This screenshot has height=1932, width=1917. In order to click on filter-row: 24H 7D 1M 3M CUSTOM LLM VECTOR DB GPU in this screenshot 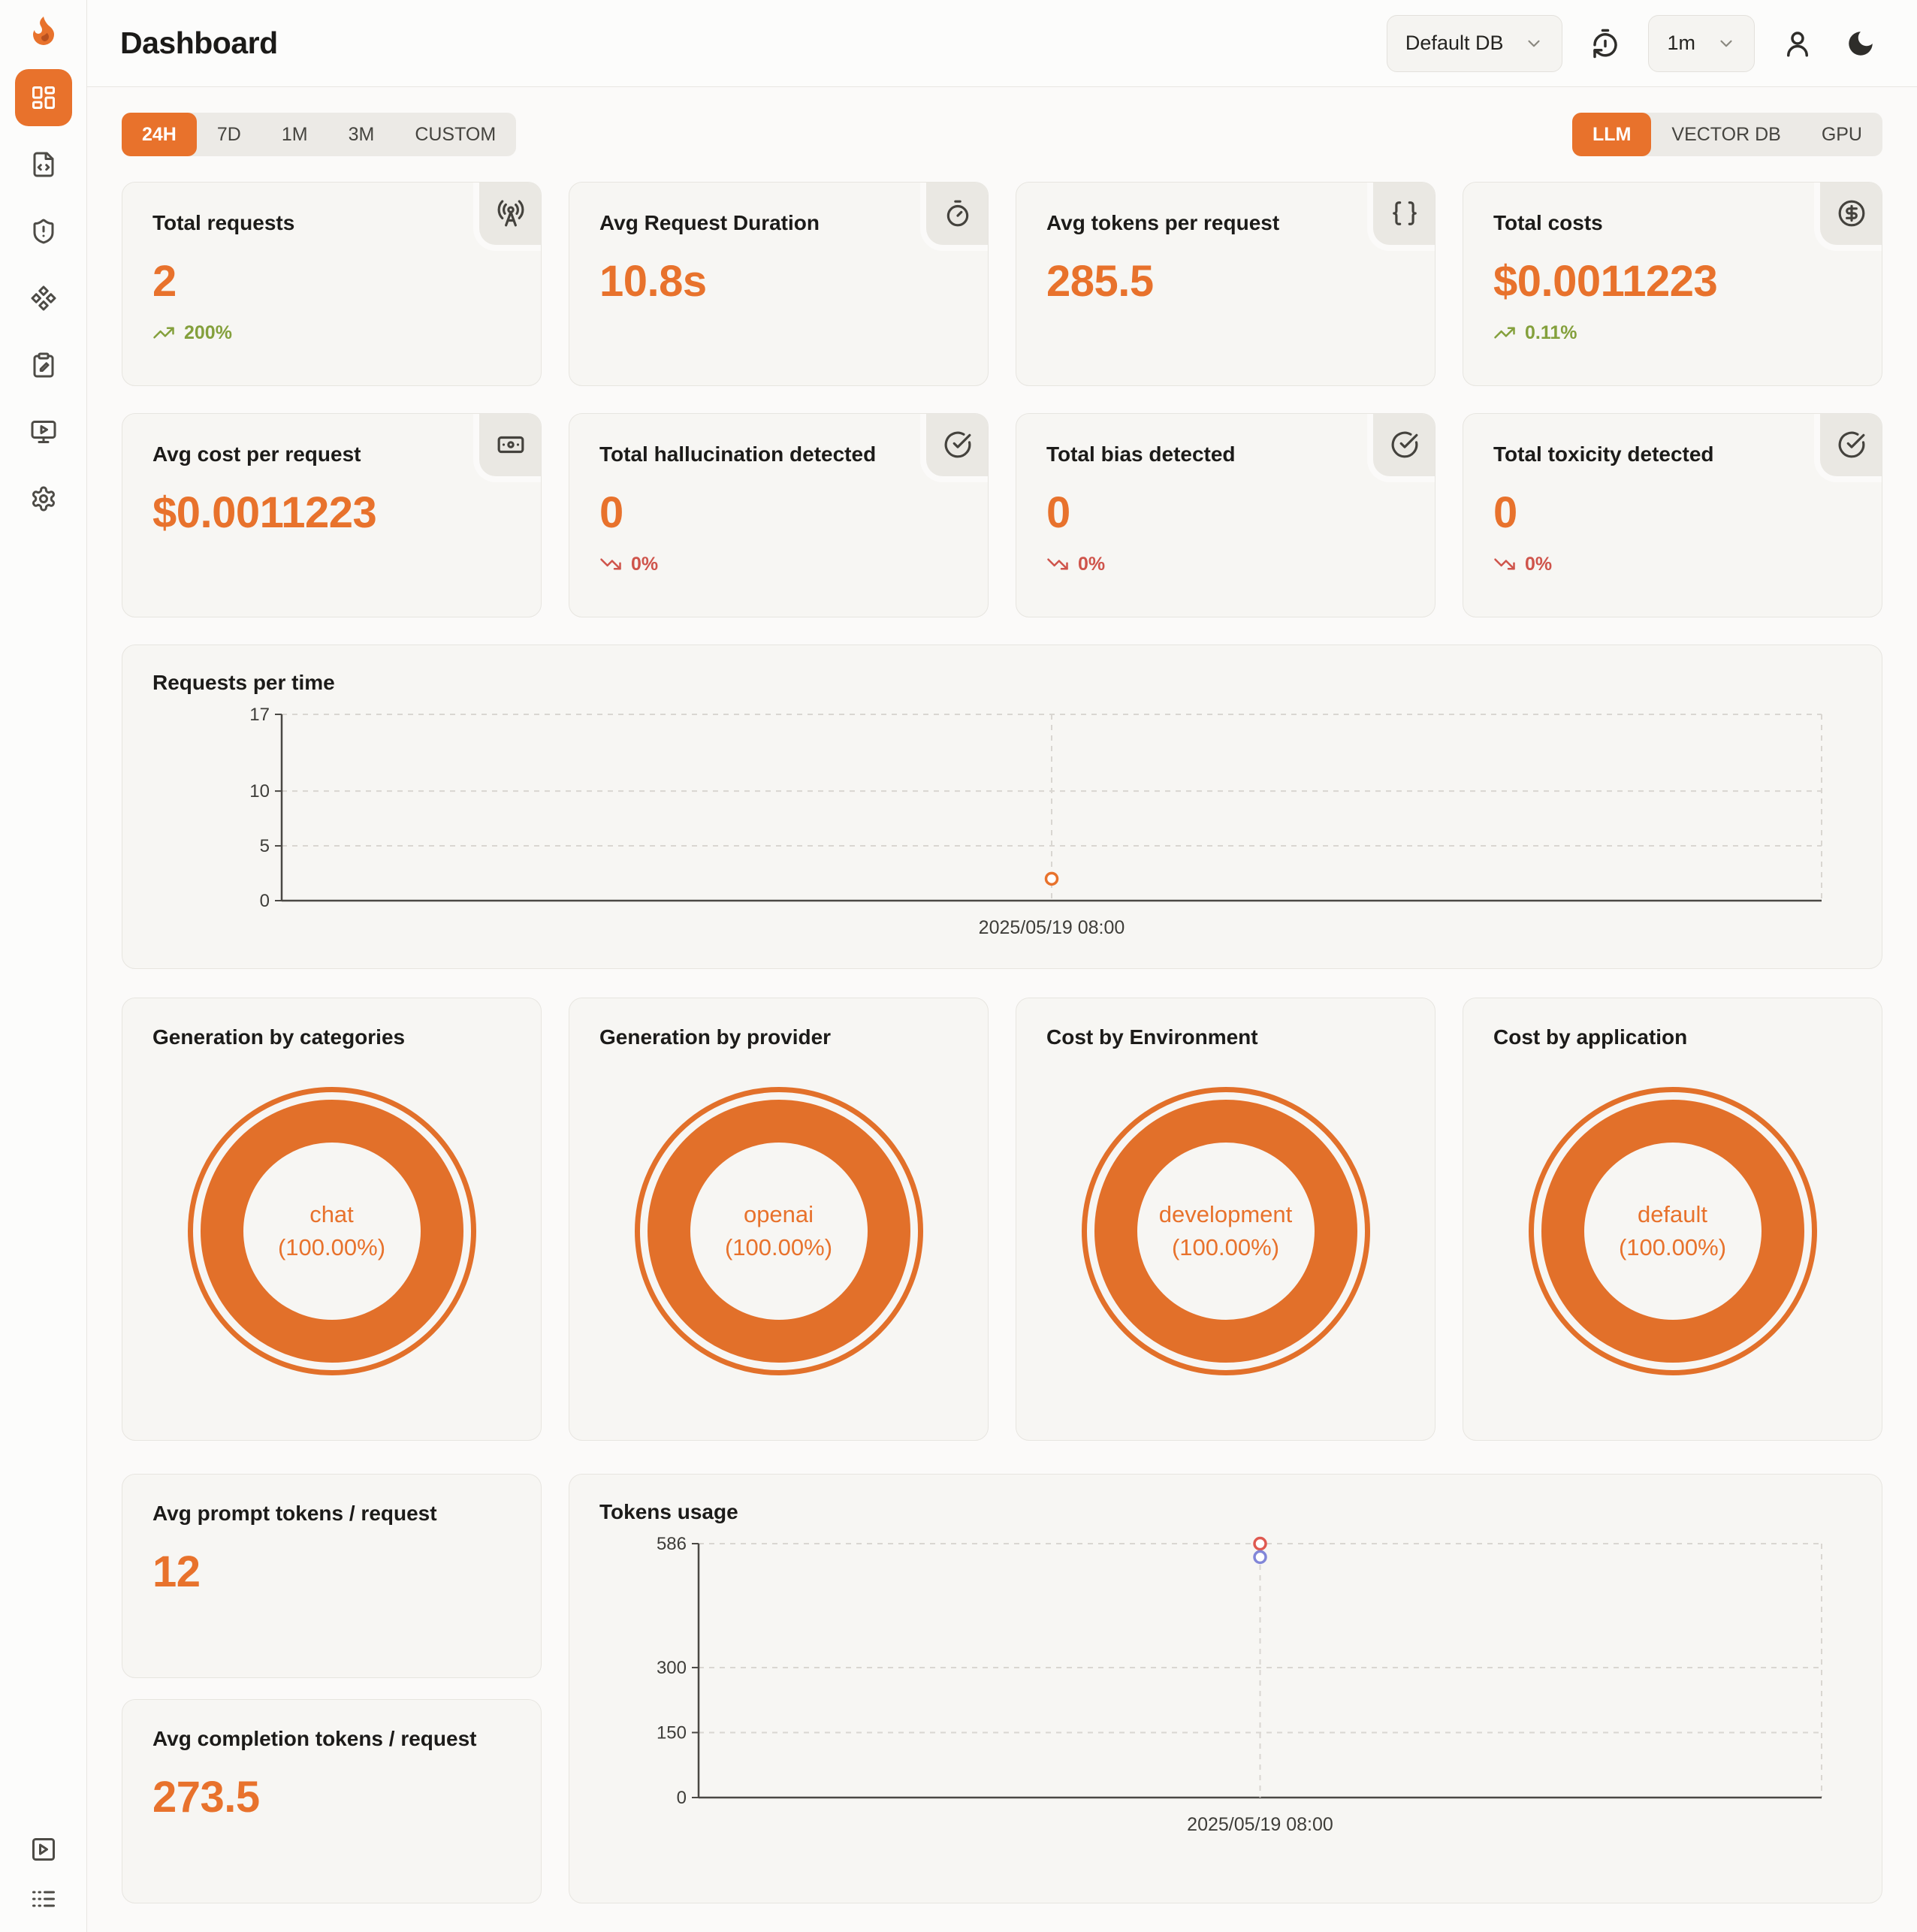, I will do `click(1002, 134)`.